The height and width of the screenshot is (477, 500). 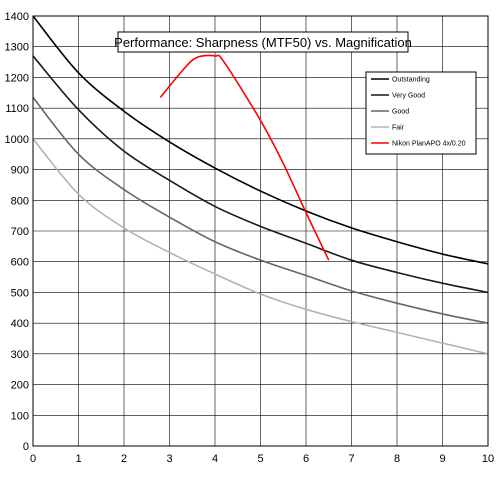 What do you see at coordinates (17, 78) in the screenshot?
I see `y-tick-label: 1200` at bounding box center [17, 78].